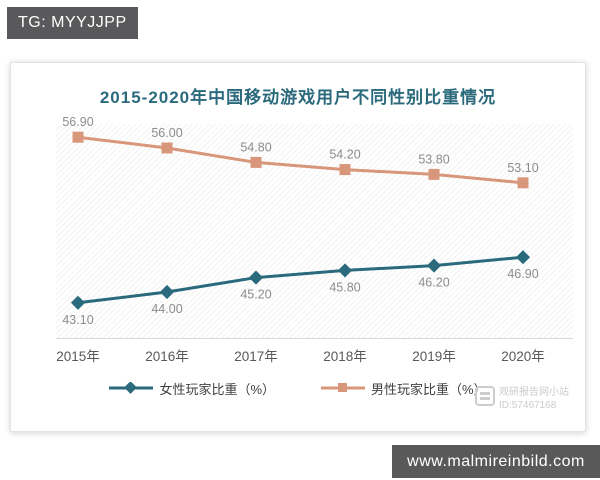  Describe the element at coordinates (300, 280) in the screenshot. I see `series-line-female` at that location.